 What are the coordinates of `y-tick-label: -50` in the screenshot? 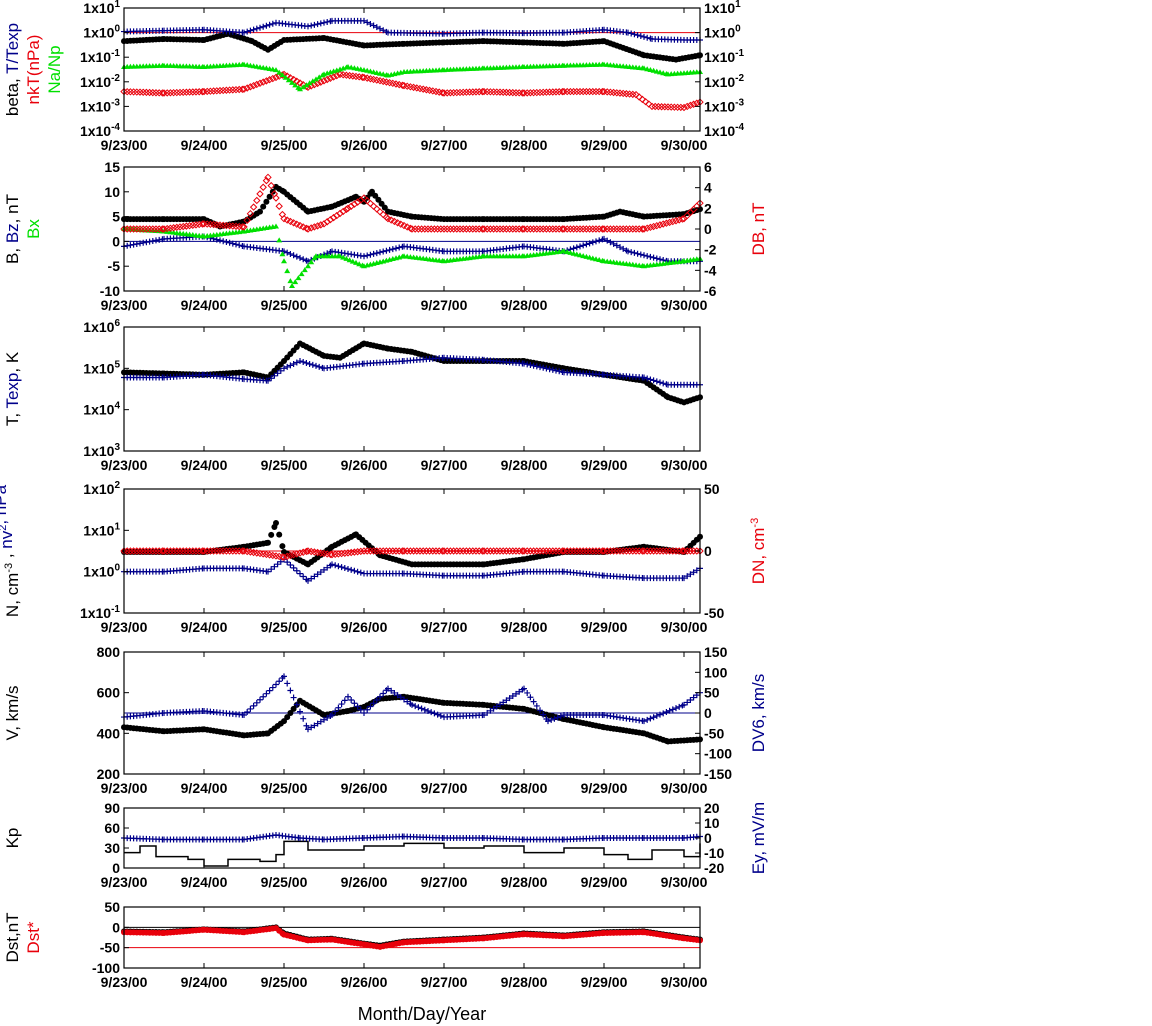 It's located at (110, 948).